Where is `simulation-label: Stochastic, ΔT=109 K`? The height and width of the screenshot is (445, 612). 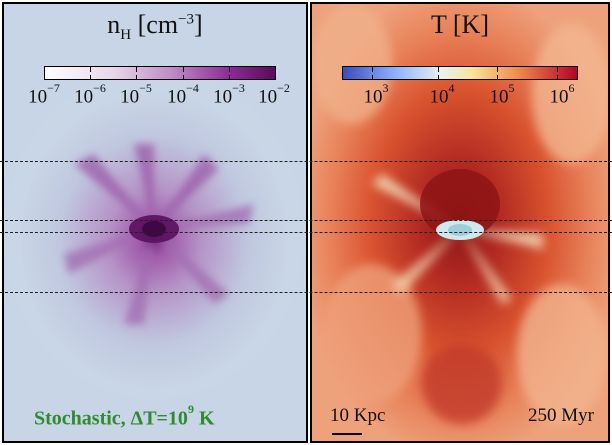 simulation-label: Stochastic, ΔT=109 K is located at coordinates (124, 416).